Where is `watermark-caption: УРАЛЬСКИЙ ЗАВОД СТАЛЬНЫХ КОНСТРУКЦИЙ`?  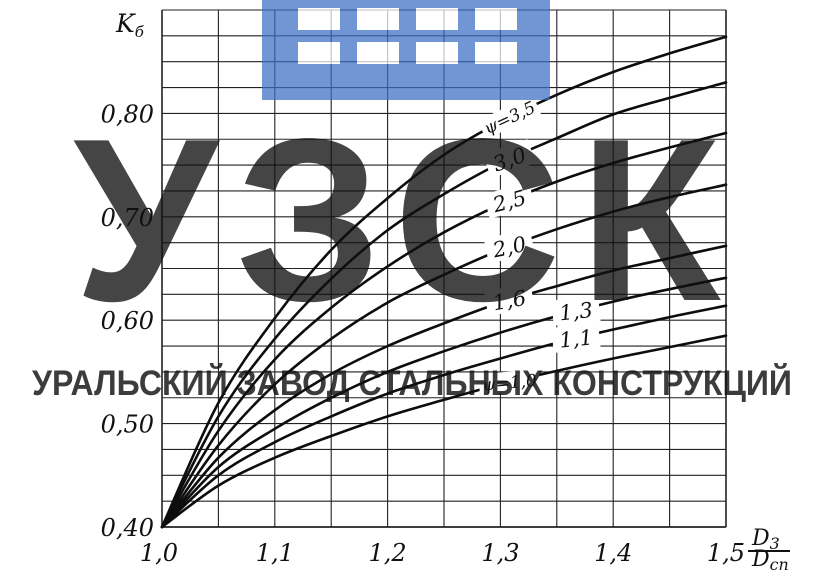
watermark-caption: УРАЛЬСКИЙ ЗАВОД СТАЛЬНЫХ КОНСТРУКЦИЙ is located at coordinates (412, 383).